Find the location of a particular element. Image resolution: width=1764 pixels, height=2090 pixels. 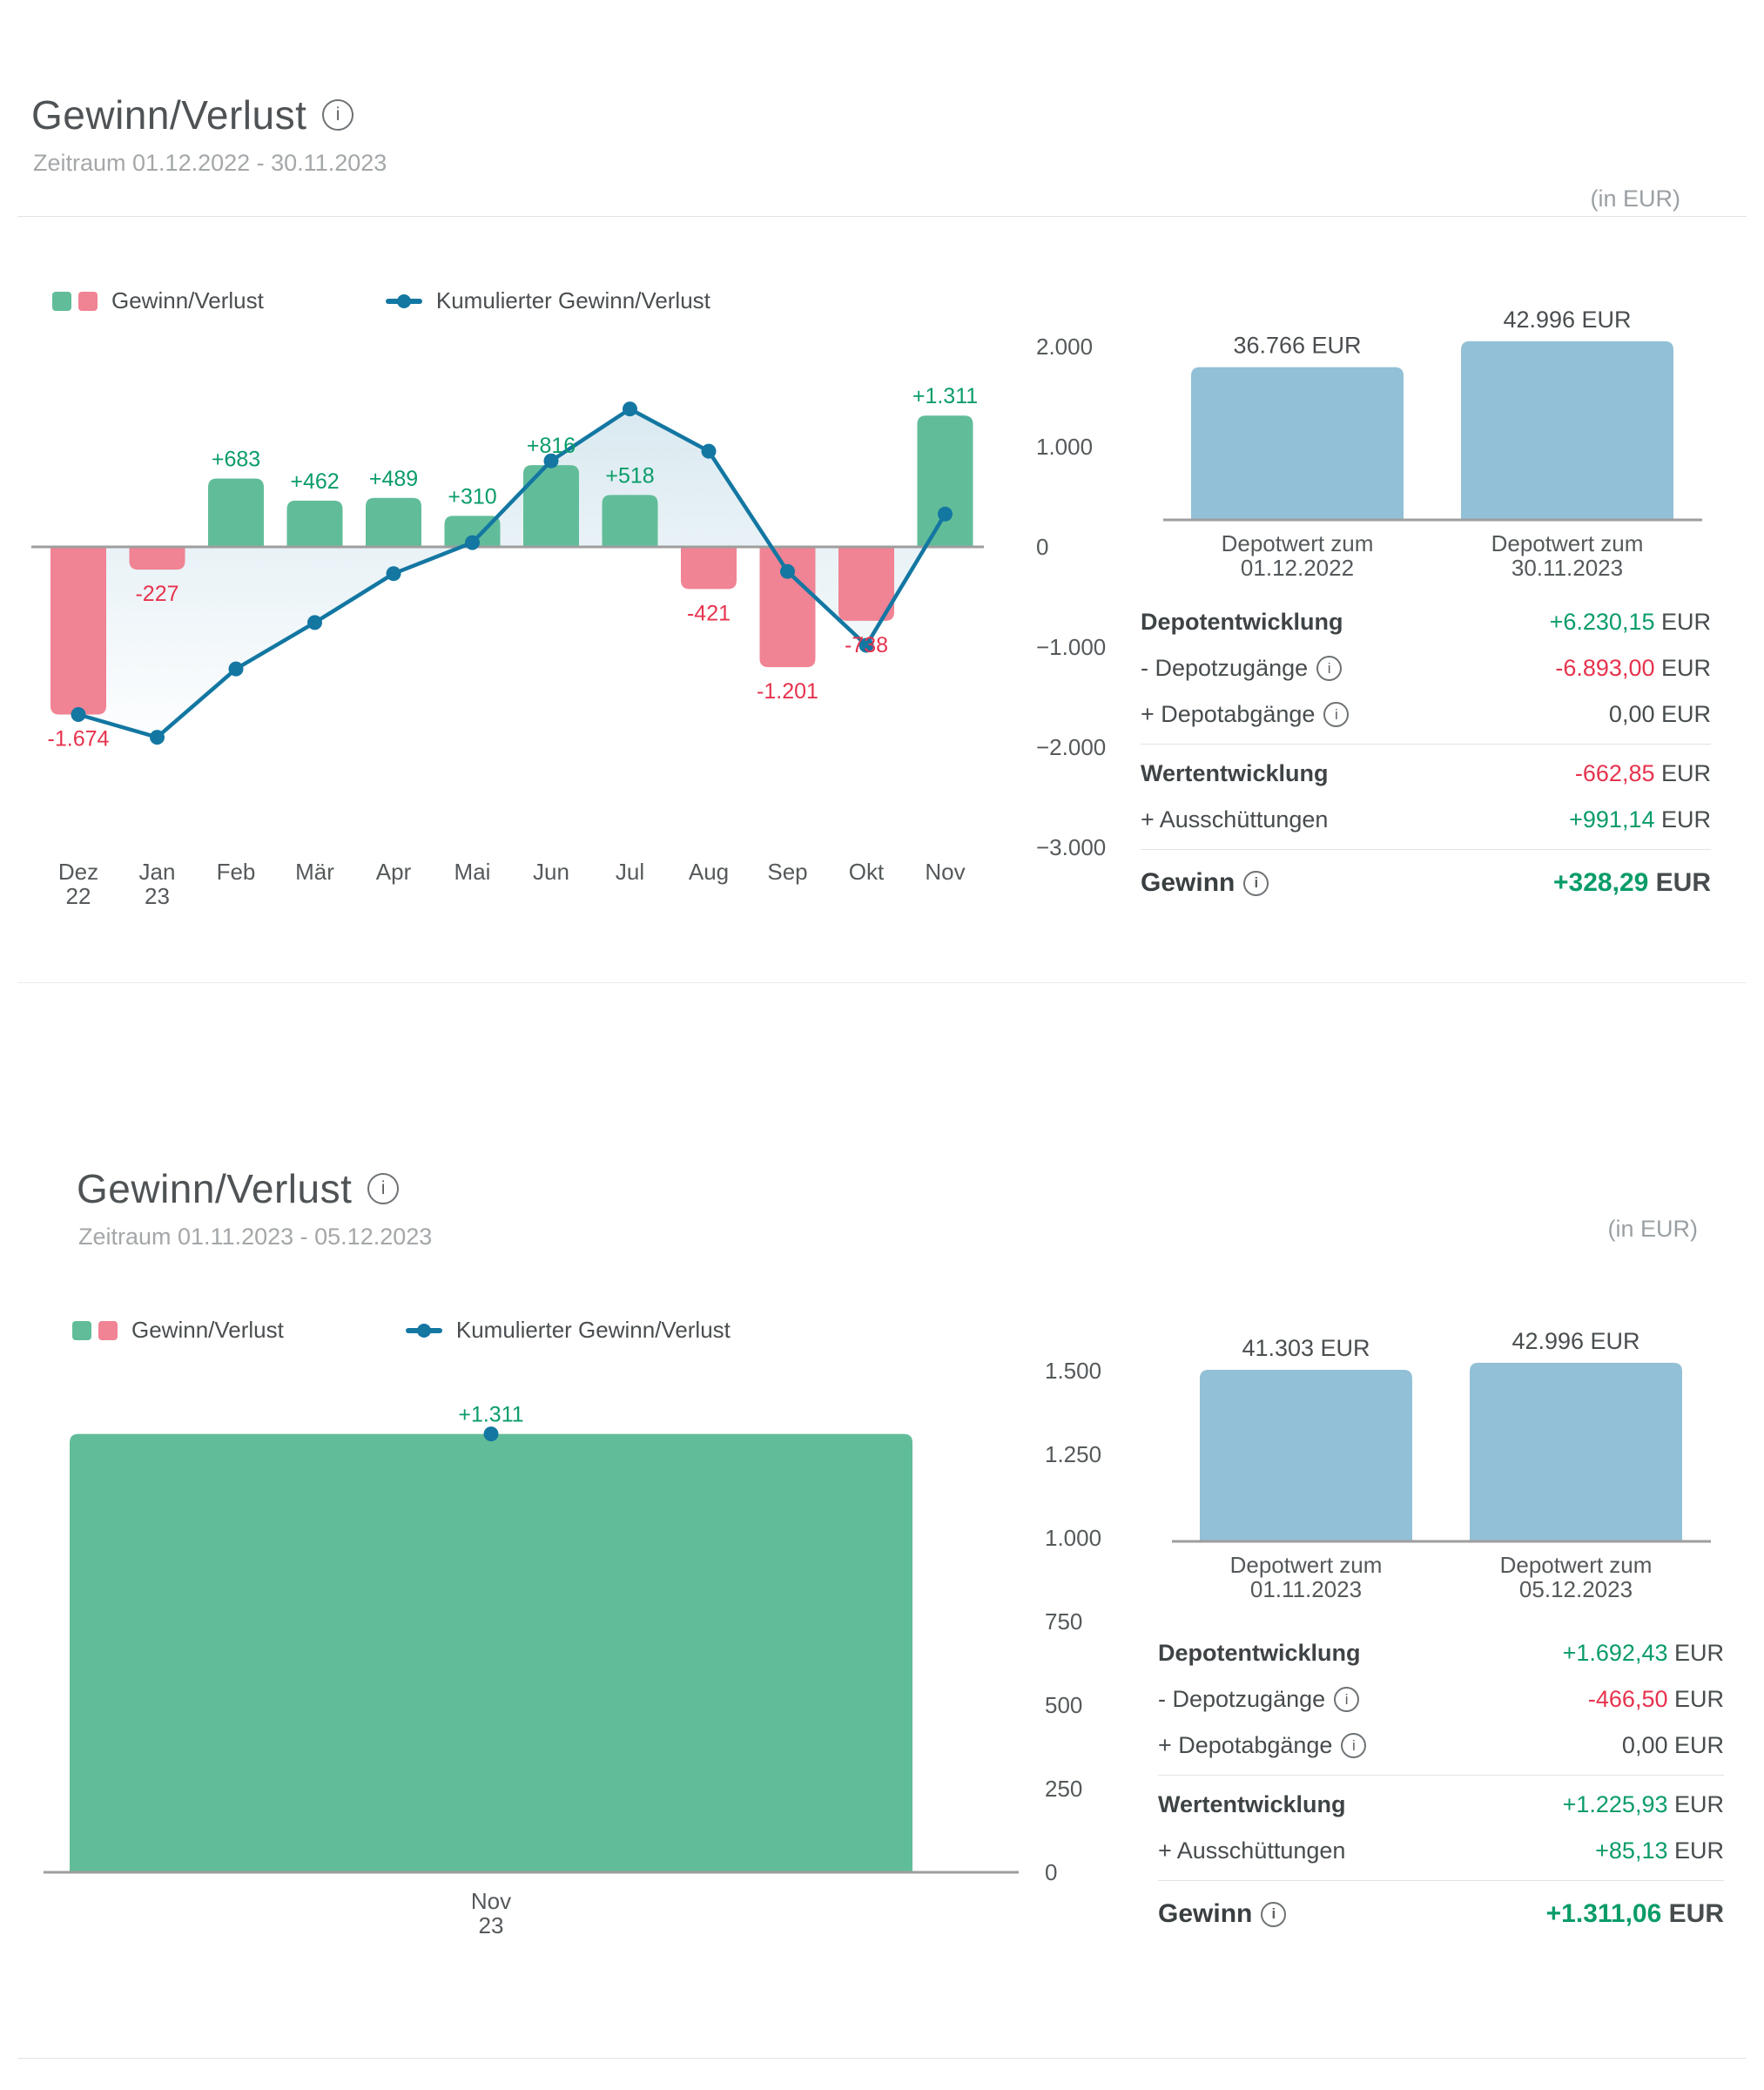

x-tick-label: Mär is located at coordinates (314, 872).